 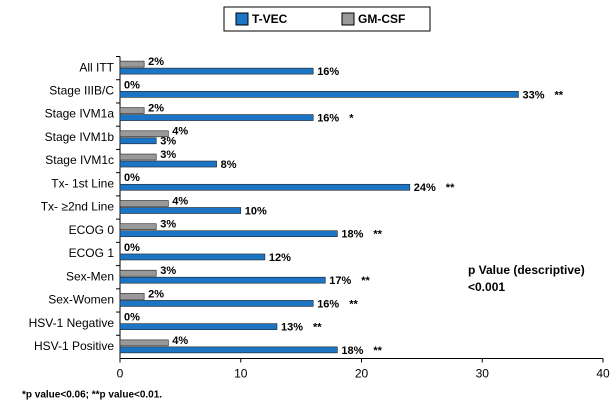 What do you see at coordinates (533, 95) in the screenshot?
I see `data-label: 33%` at bounding box center [533, 95].